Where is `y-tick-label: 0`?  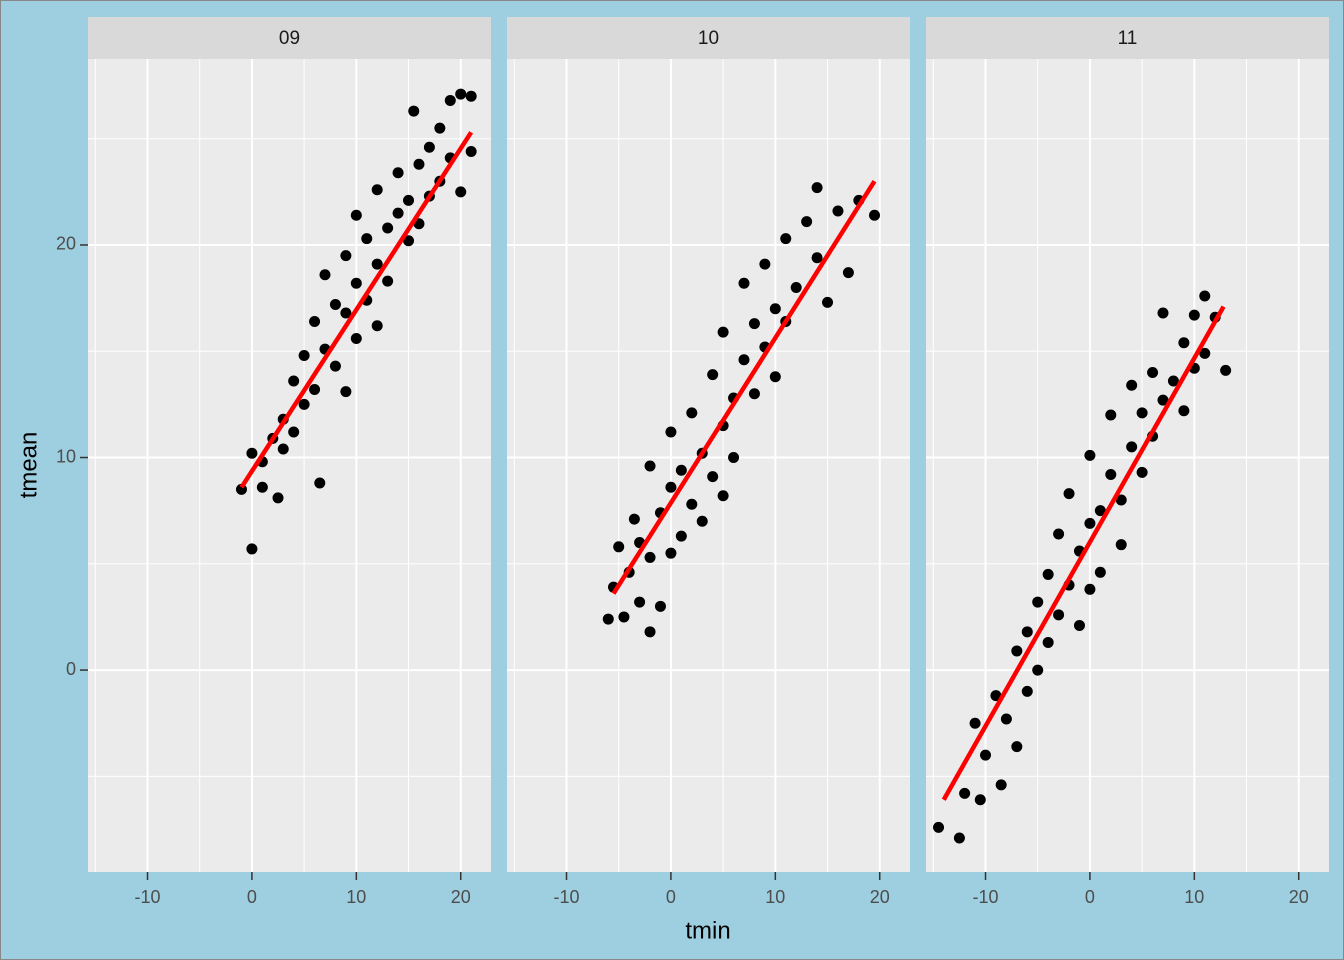 y-tick-label: 0 is located at coordinates (71, 669).